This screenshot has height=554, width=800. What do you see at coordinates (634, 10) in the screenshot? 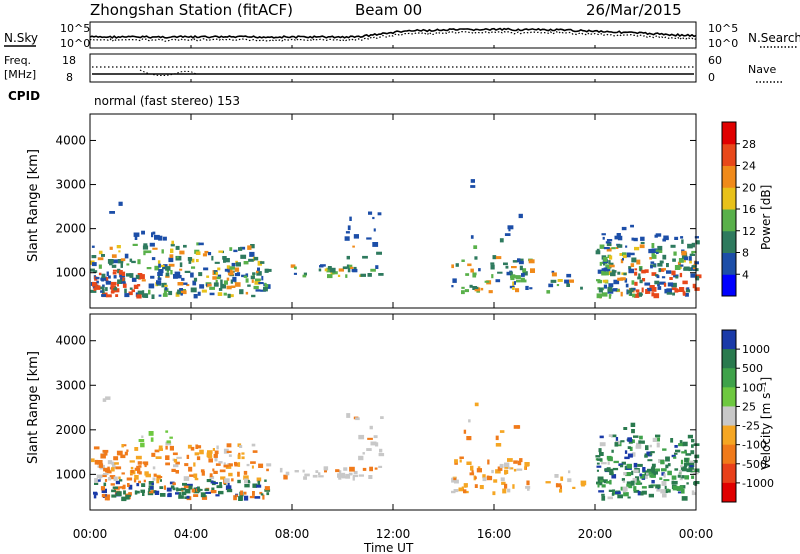
I see `date-title: 26/Mar/2015` at bounding box center [634, 10].